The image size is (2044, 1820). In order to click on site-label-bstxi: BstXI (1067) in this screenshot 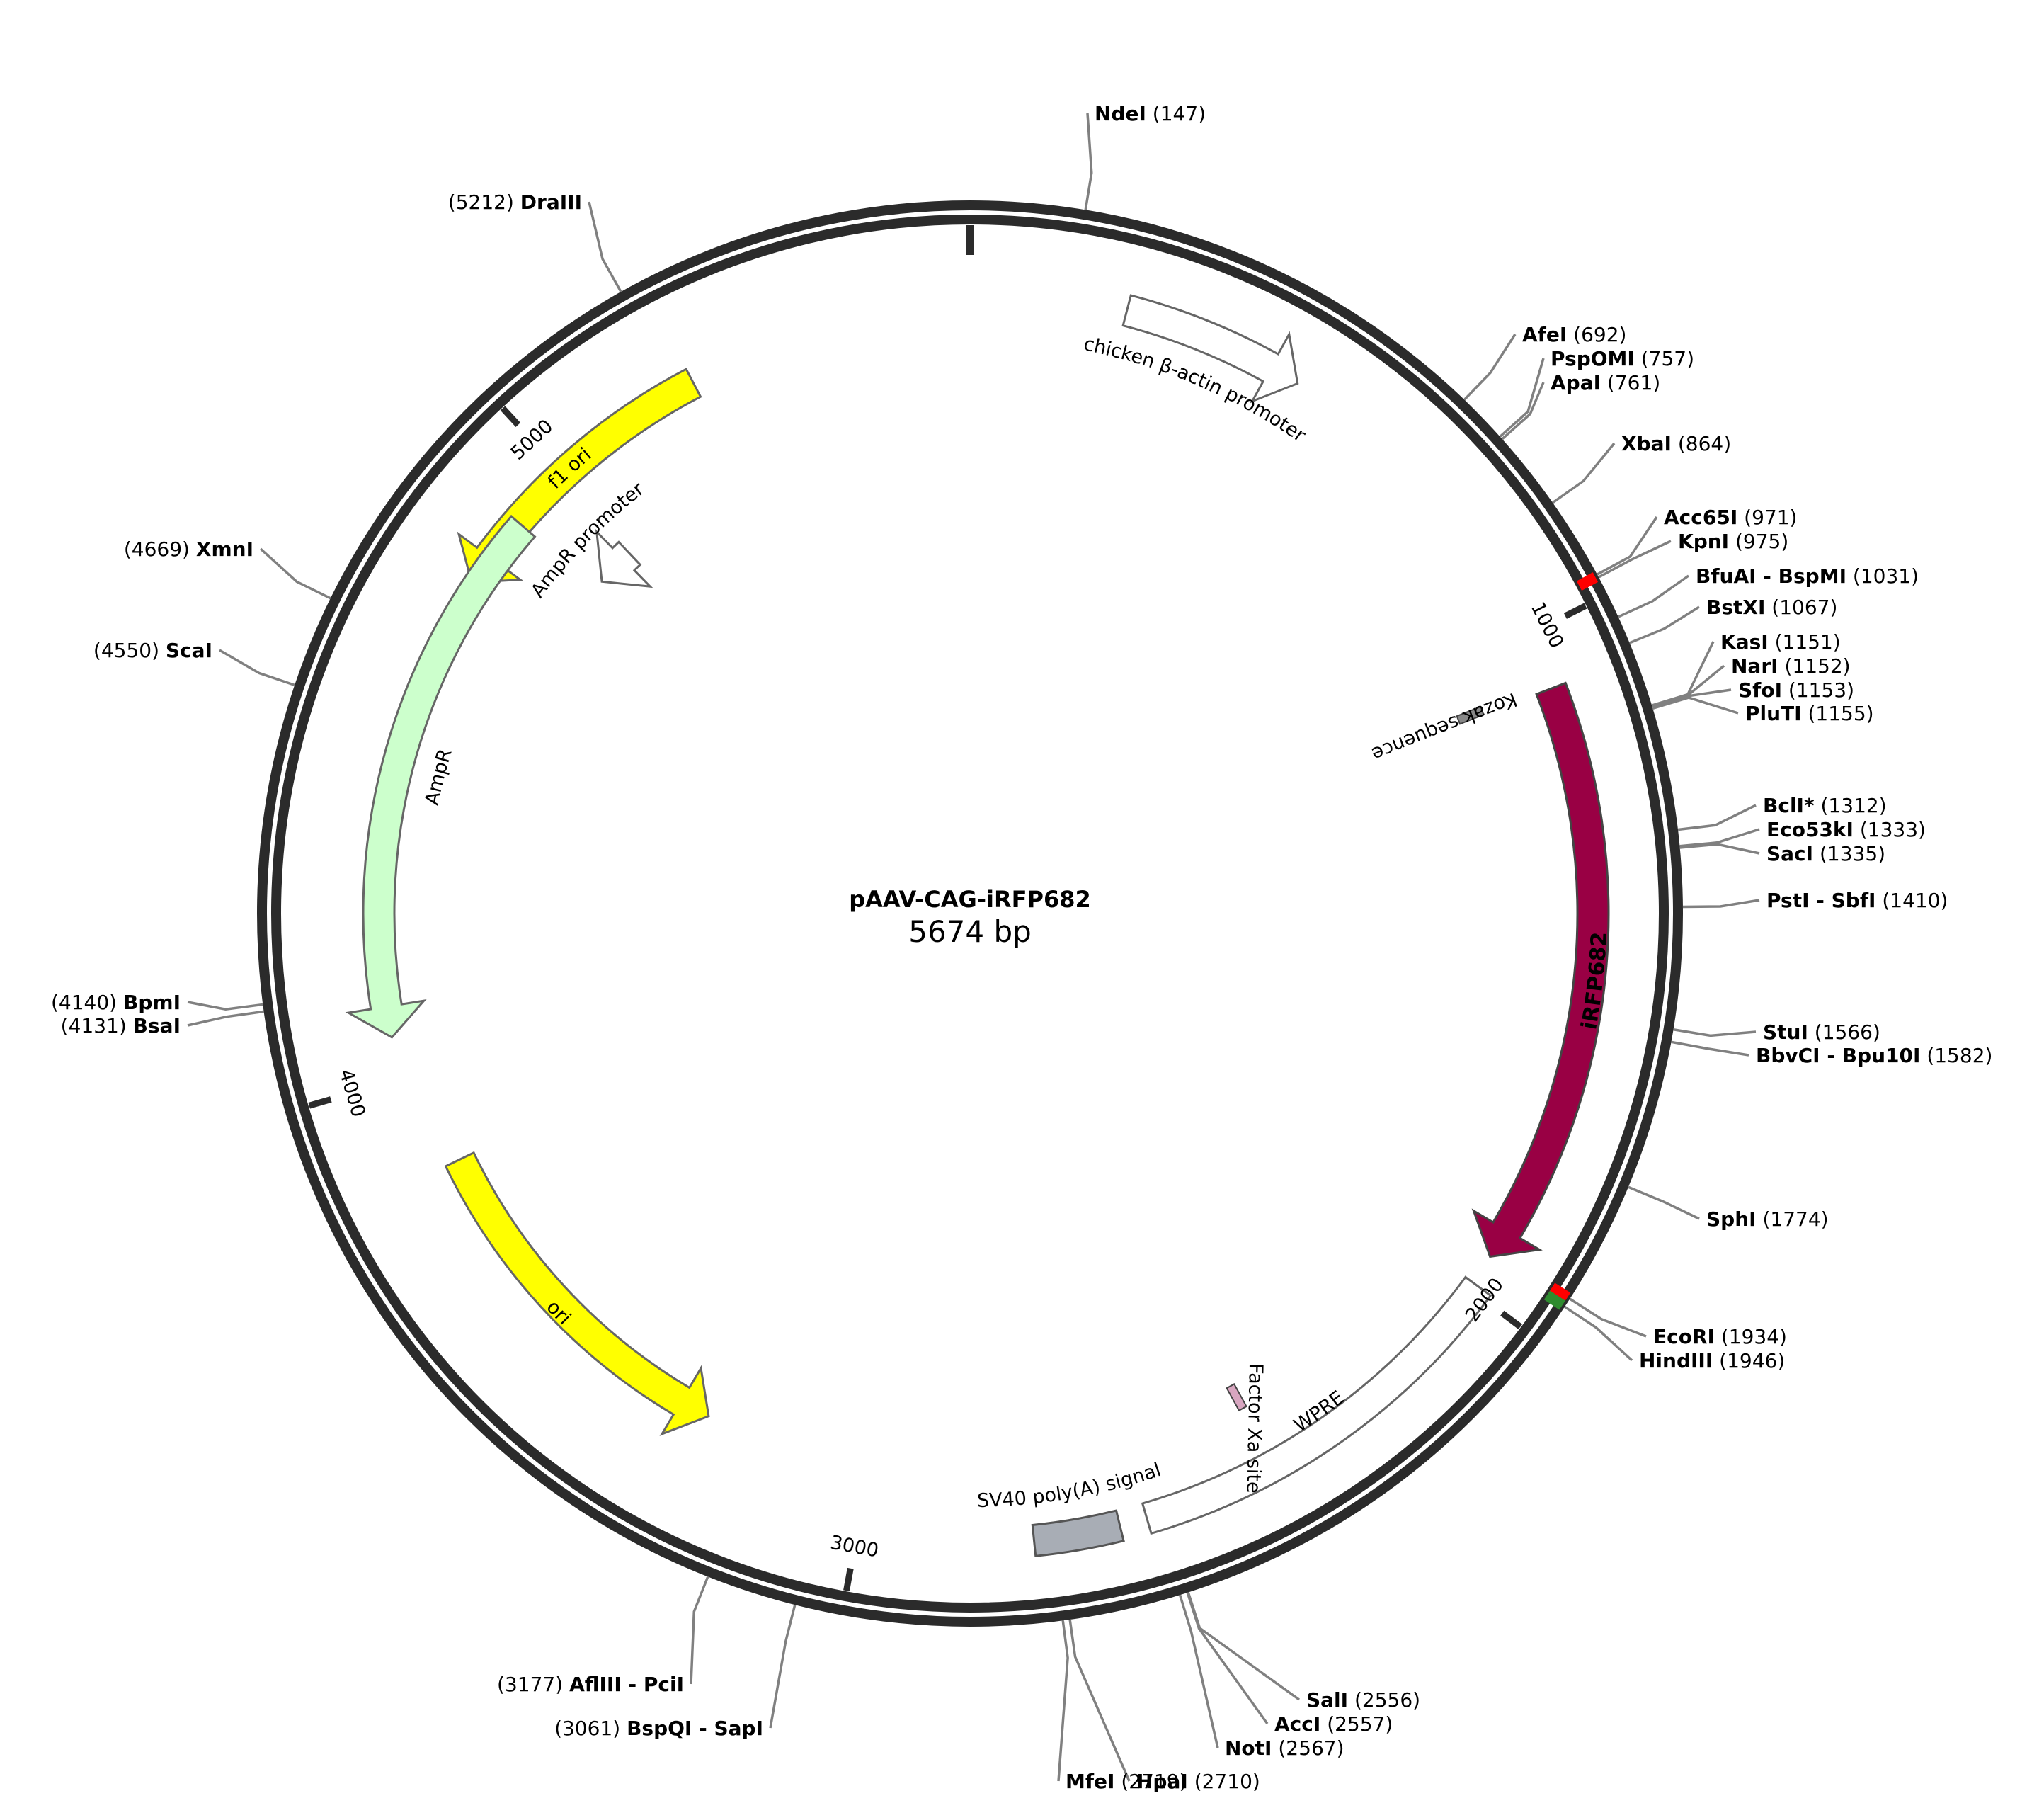, I will do `click(1772, 607)`.